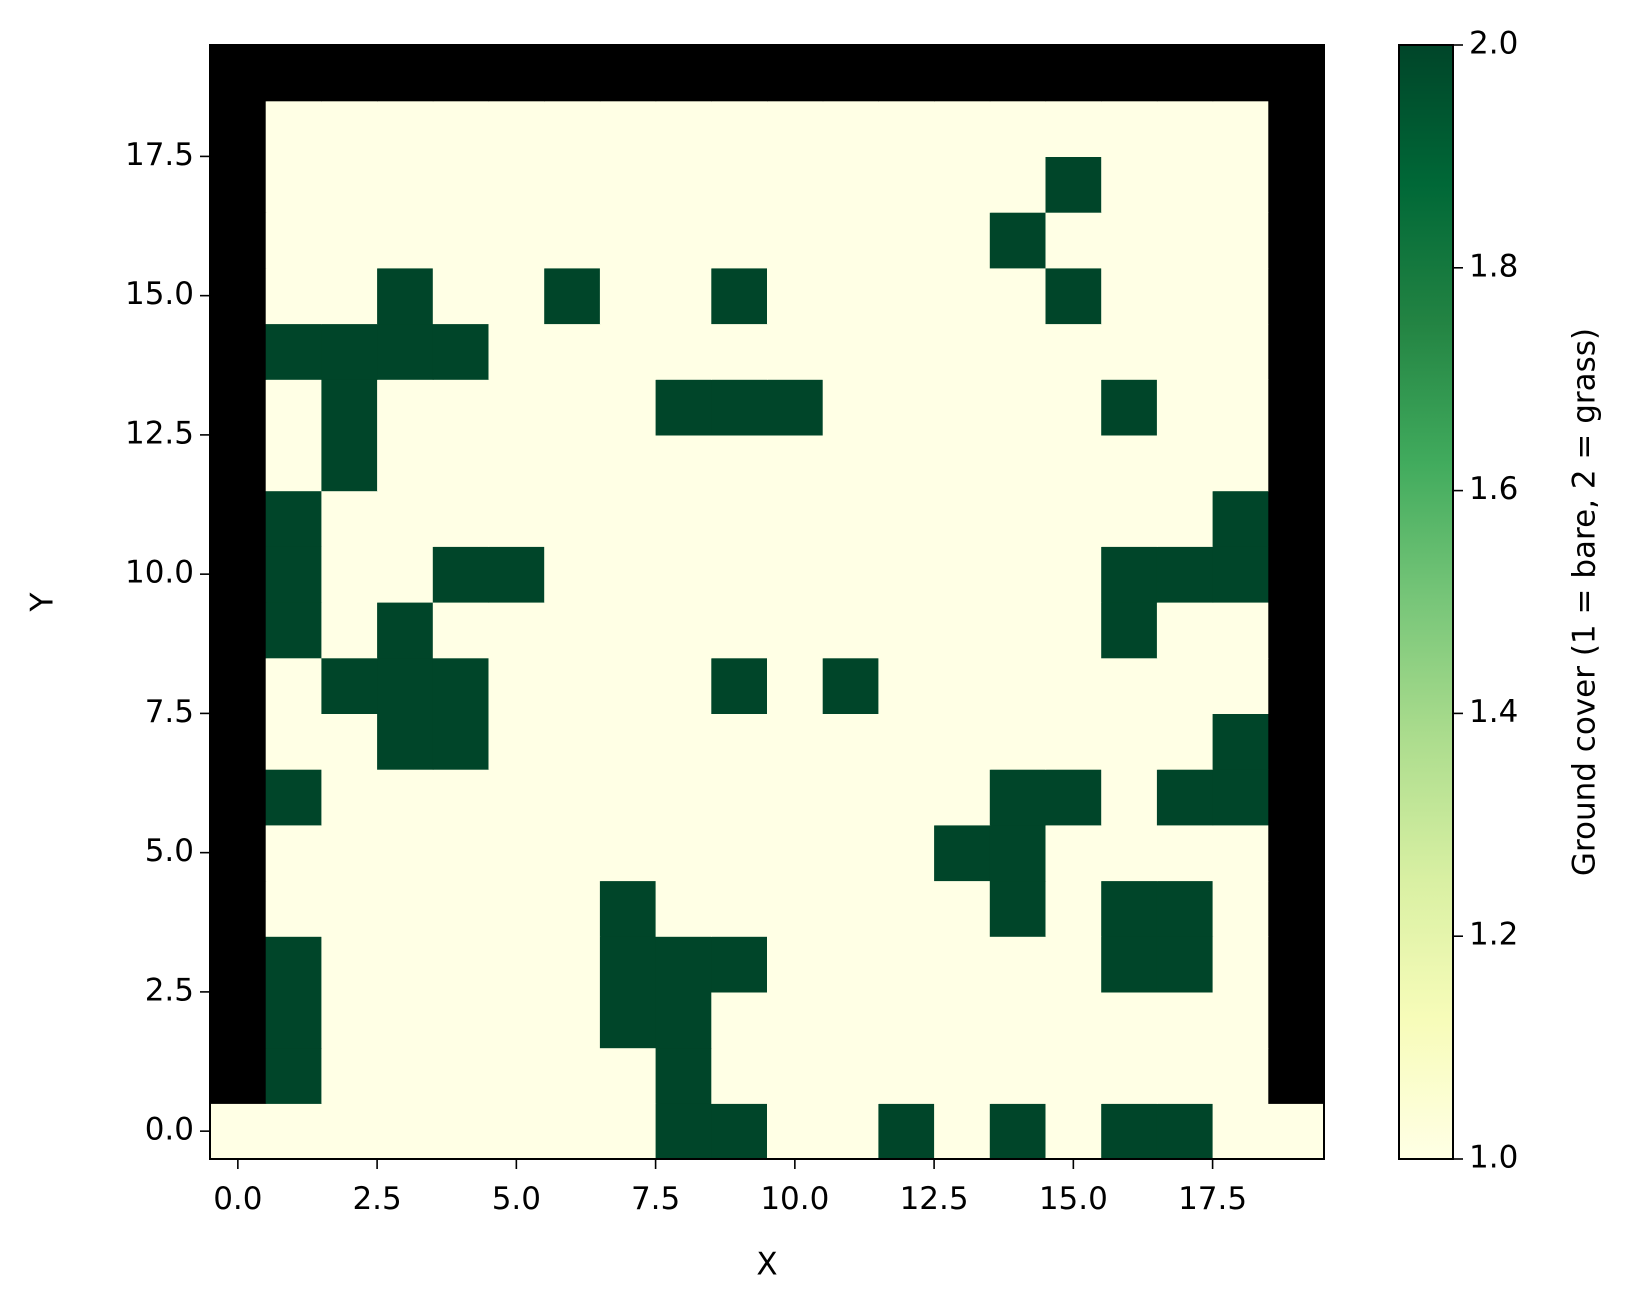 The width and height of the screenshot is (1629, 1310). Describe the element at coordinates (1493, 1158) in the screenshot. I see `colorbar-tick-label: 1.0` at that location.